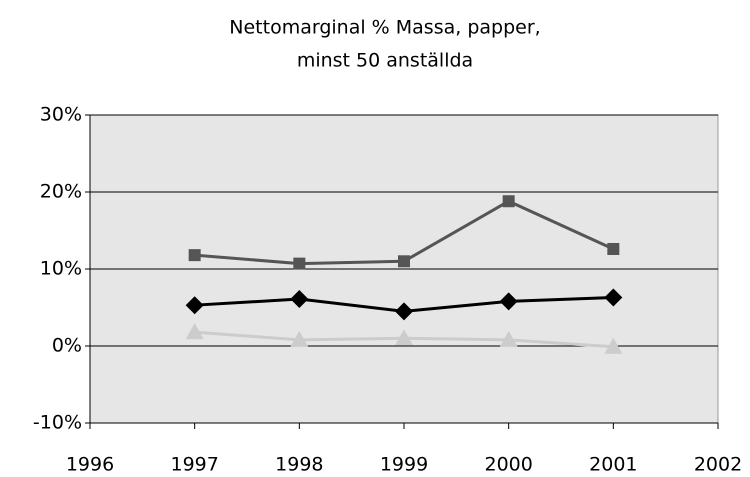 The height and width of the screenshot is (477, 750). What do you see at coordinates (61, 269) in the screenshot?
I see `y-tick-label: 10%` at bounding box center [61, 269].